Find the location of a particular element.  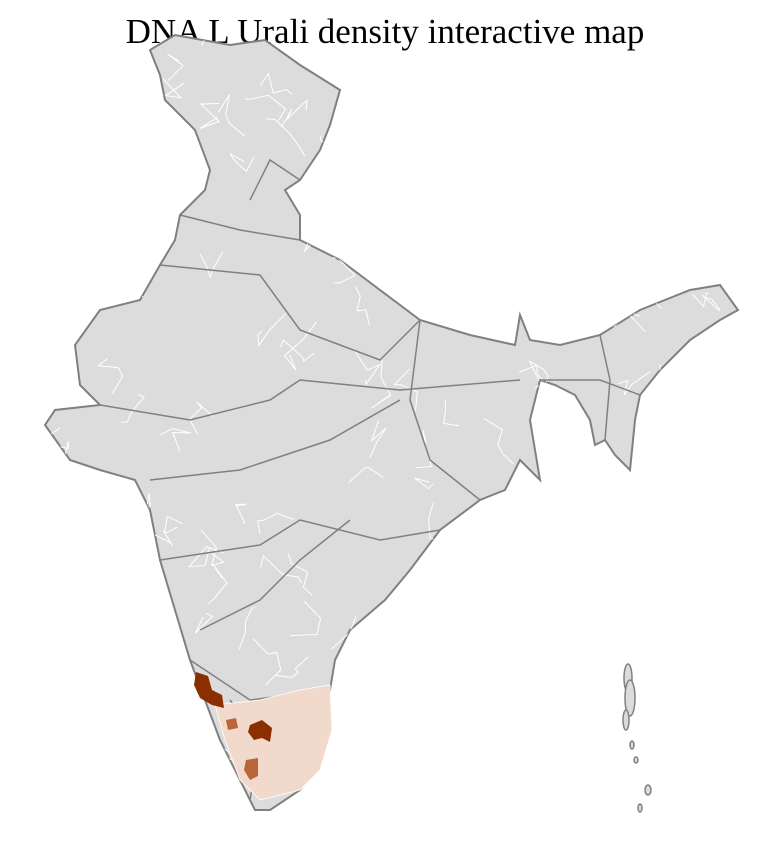

andaman-islands is located at coordinates (637, 738).